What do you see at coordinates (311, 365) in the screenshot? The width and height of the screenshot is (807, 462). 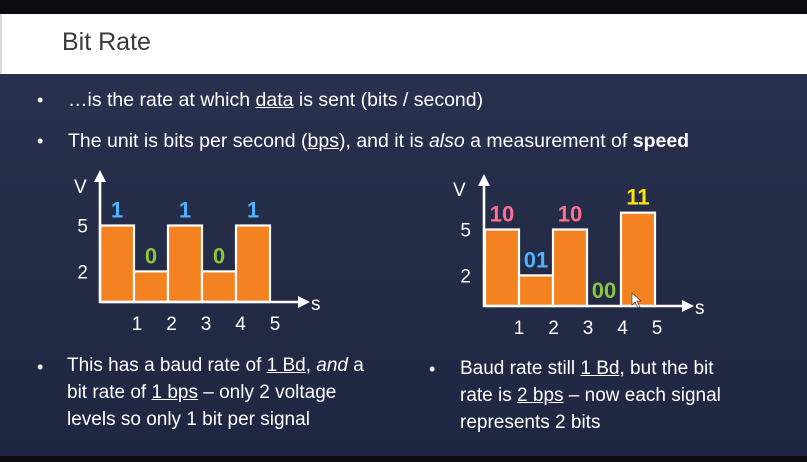 I see `caption-left-text: ,` at bounding box center [311, 365].